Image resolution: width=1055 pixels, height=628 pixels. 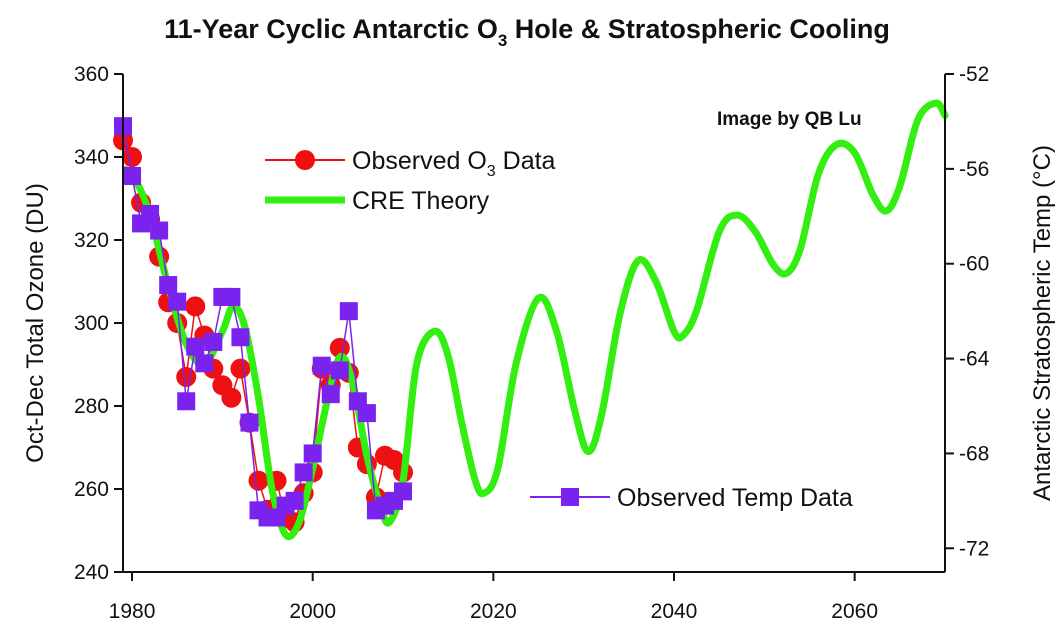 What do you see at coordinates (1042, 323) in the screenshot?
I see `y-axis-right-title: Antarctic Stratospheric Temp (°C)` at bounding box center [1042, 323].